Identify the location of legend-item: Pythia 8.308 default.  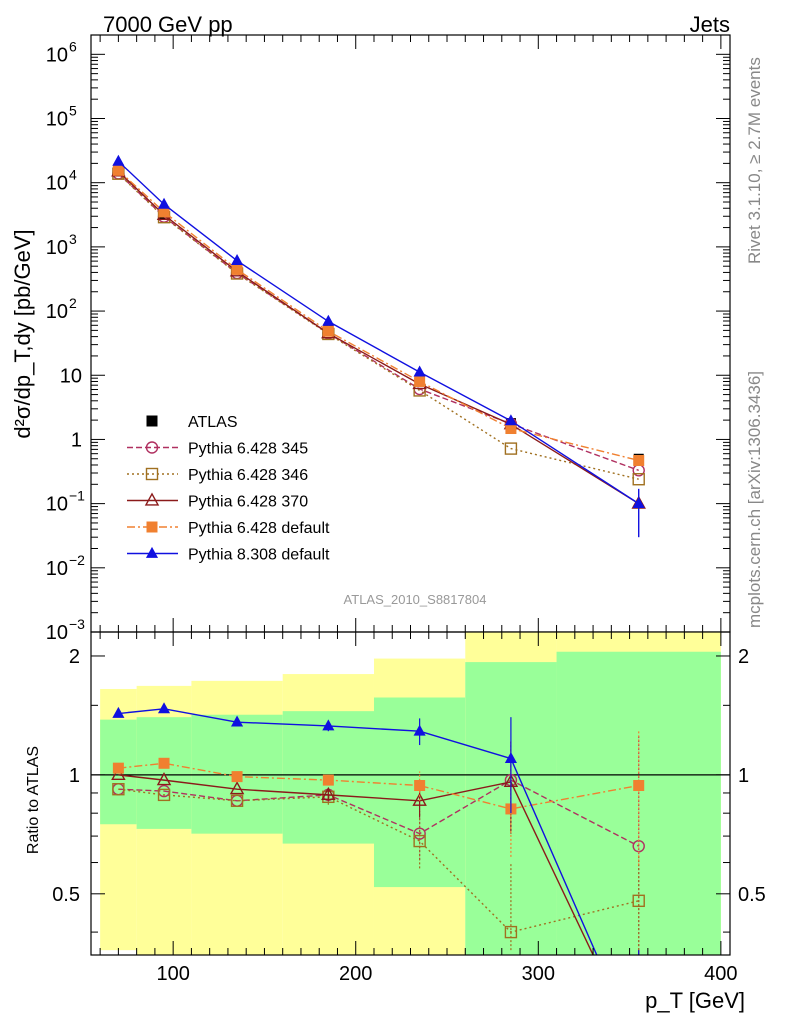
(228, 555).